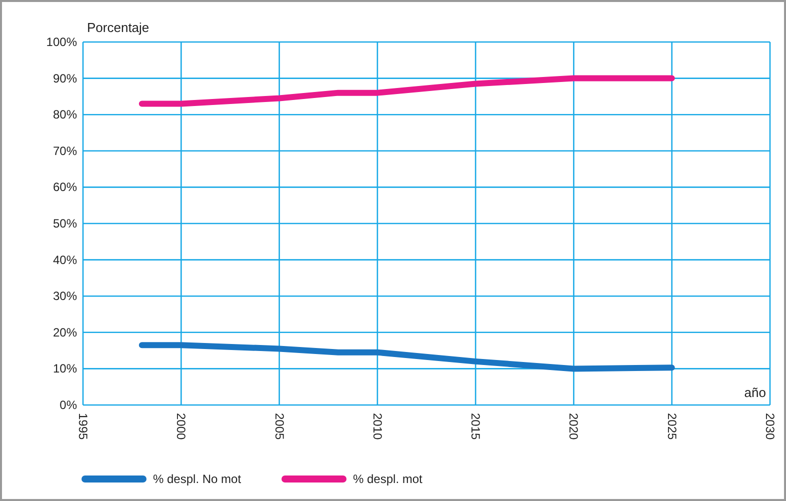 The image size is (786, 501). I want to click on x-tick-label: 2010, so click(377, 426).